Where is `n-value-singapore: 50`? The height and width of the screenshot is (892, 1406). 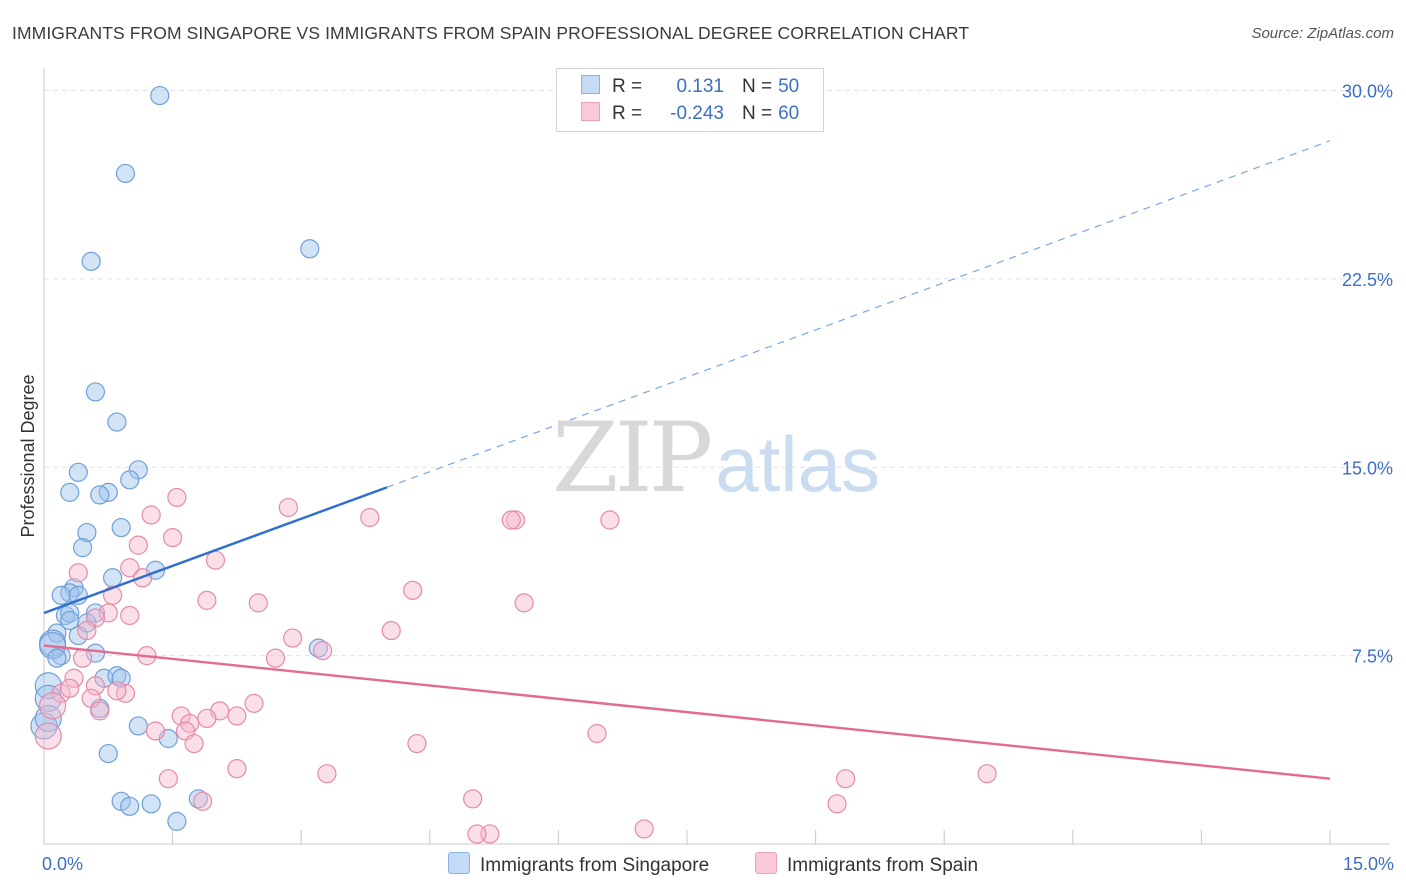
n-value-singapore: 50 is located at coordinates (789, 86).